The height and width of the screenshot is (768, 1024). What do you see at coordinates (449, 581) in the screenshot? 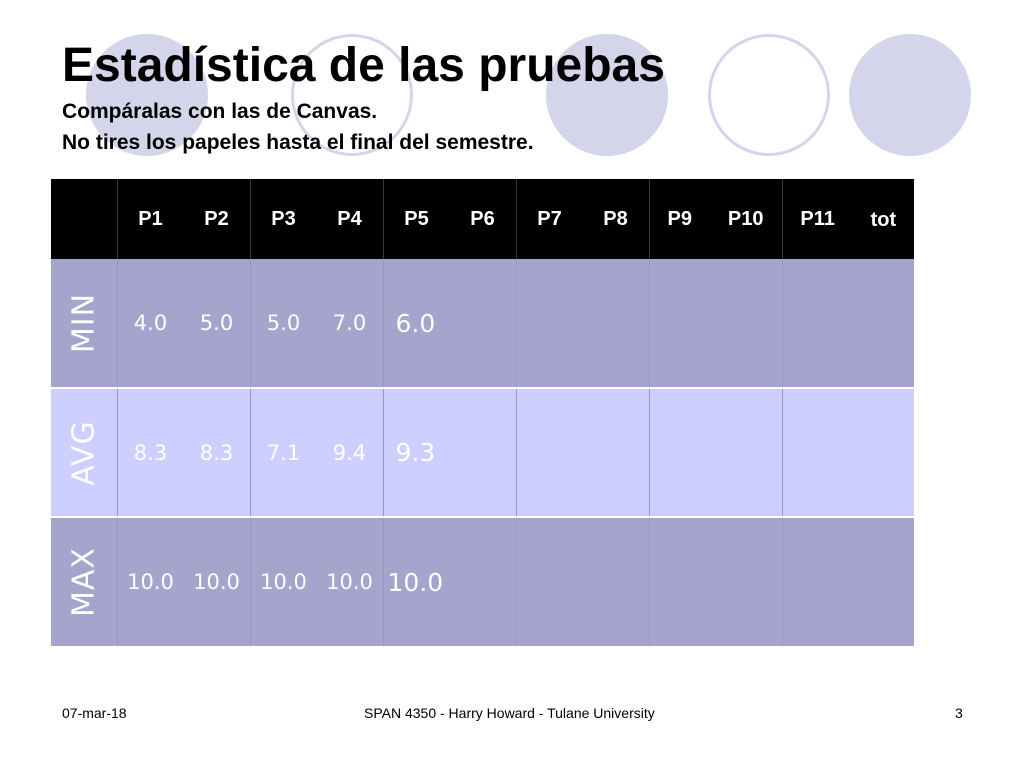
I see `value-group: 10.0` at bounding box center [449, 581].